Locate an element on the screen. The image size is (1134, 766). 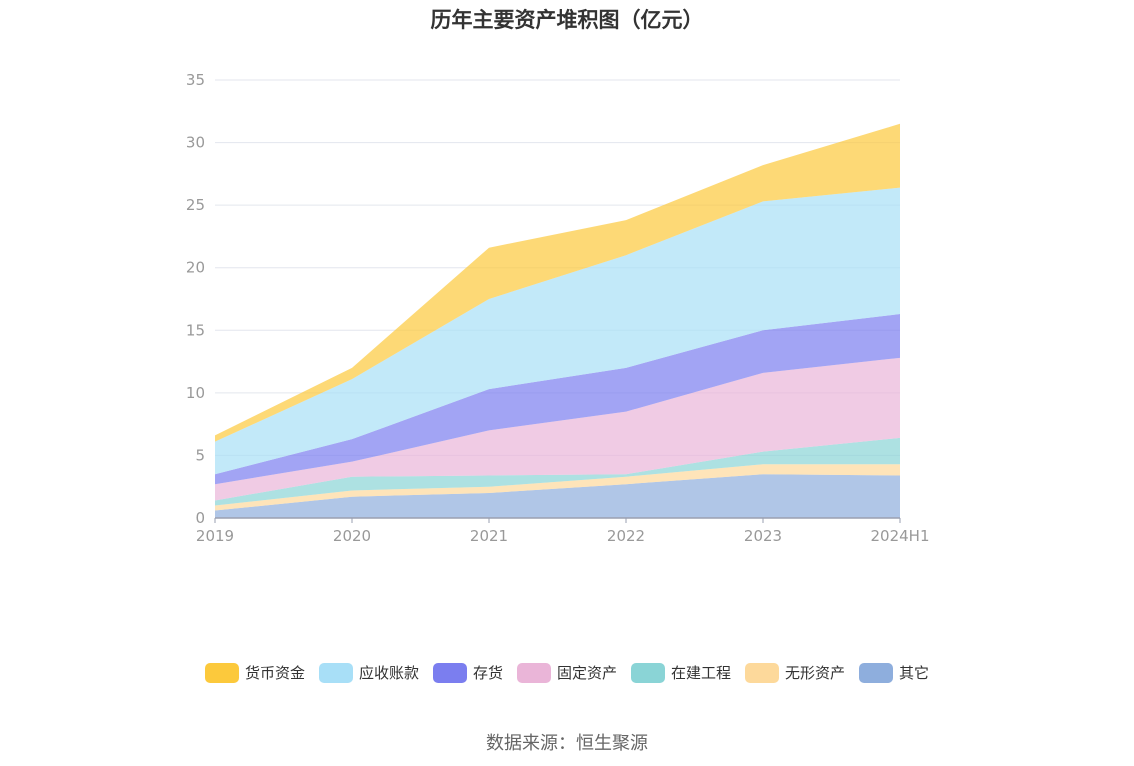
y-tick-label: 20 is located at coordinates (195, 268).